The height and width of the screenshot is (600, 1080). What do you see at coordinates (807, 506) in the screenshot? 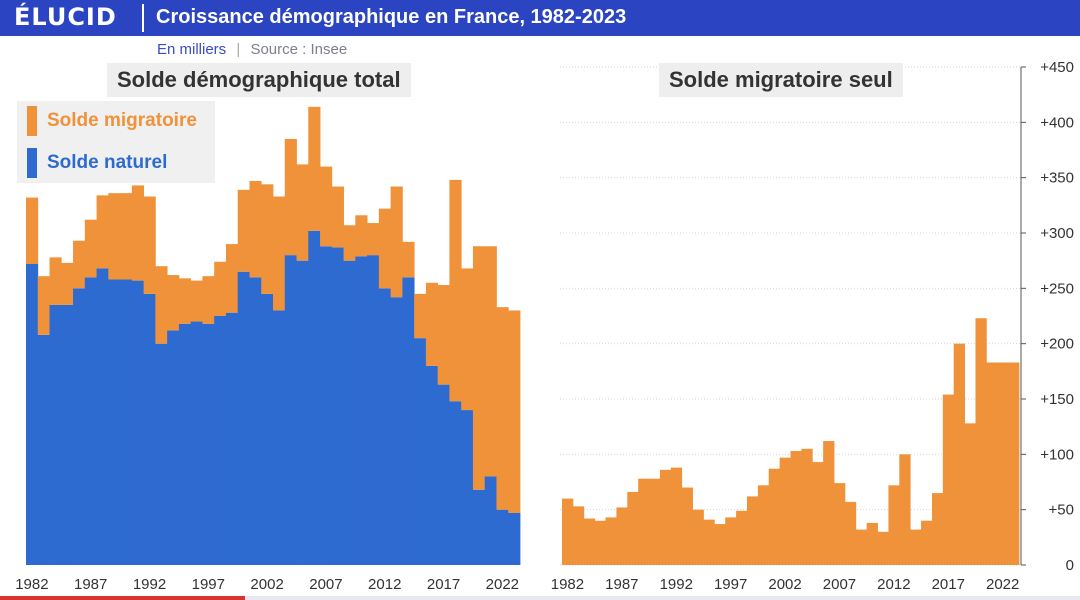
I see `bar-solde-migratoire-2004` at bounding box center [807, 506].